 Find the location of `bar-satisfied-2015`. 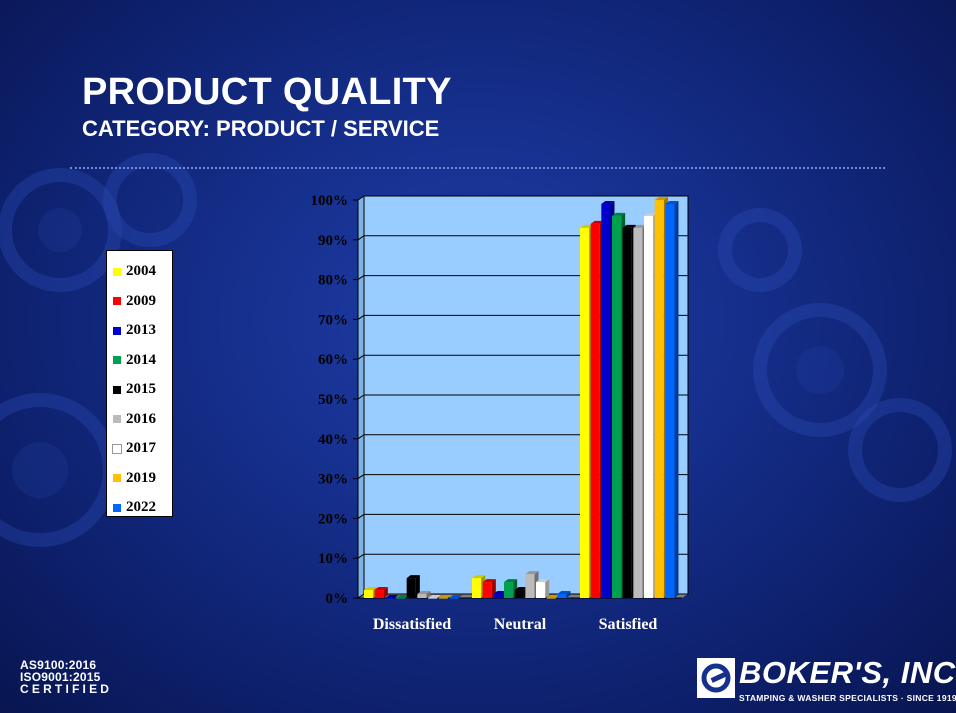

bar-satisfied-2015 is located at coordinates (627, 413).